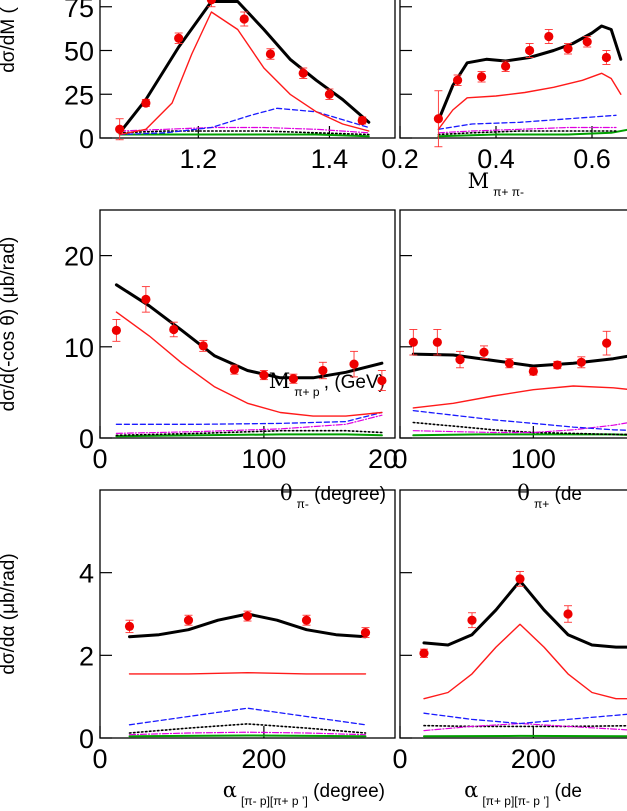  What do you see at coordinates (523, 793) in the screenshot?
I see `x-axis-label: α [π+ p][π- p ’] (de` at bounding box center [523, 793].